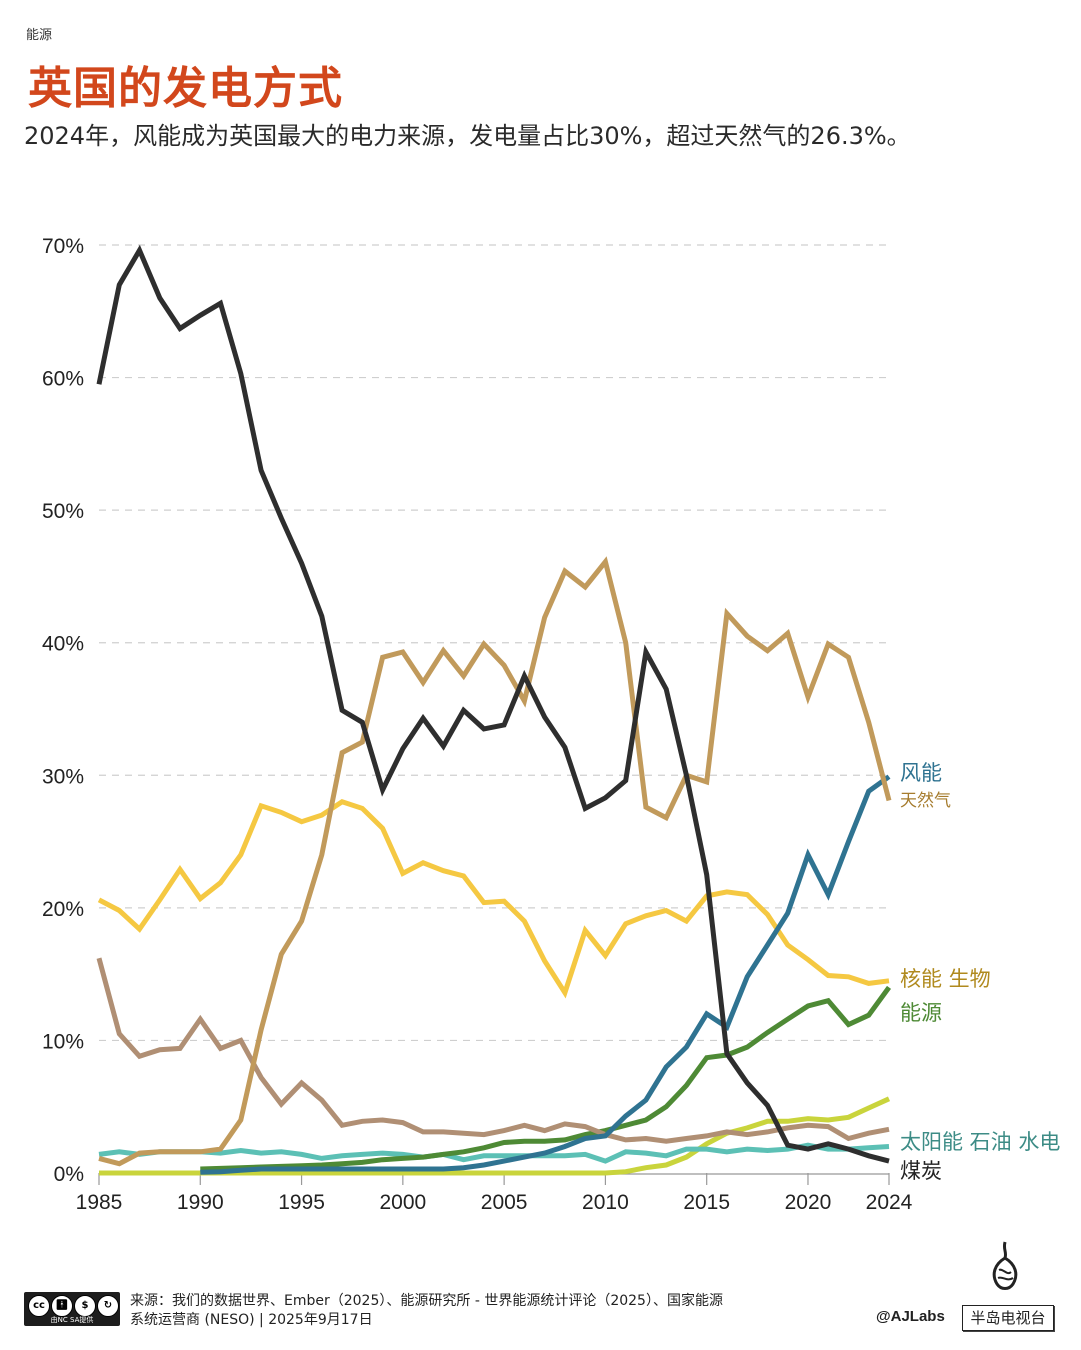 The width and height of the screenshot is (1081, 1350). Describe the element at coordinates (945, 979) in the screenshot. I see `series-label-nuclear: 核能 生物` at that location.